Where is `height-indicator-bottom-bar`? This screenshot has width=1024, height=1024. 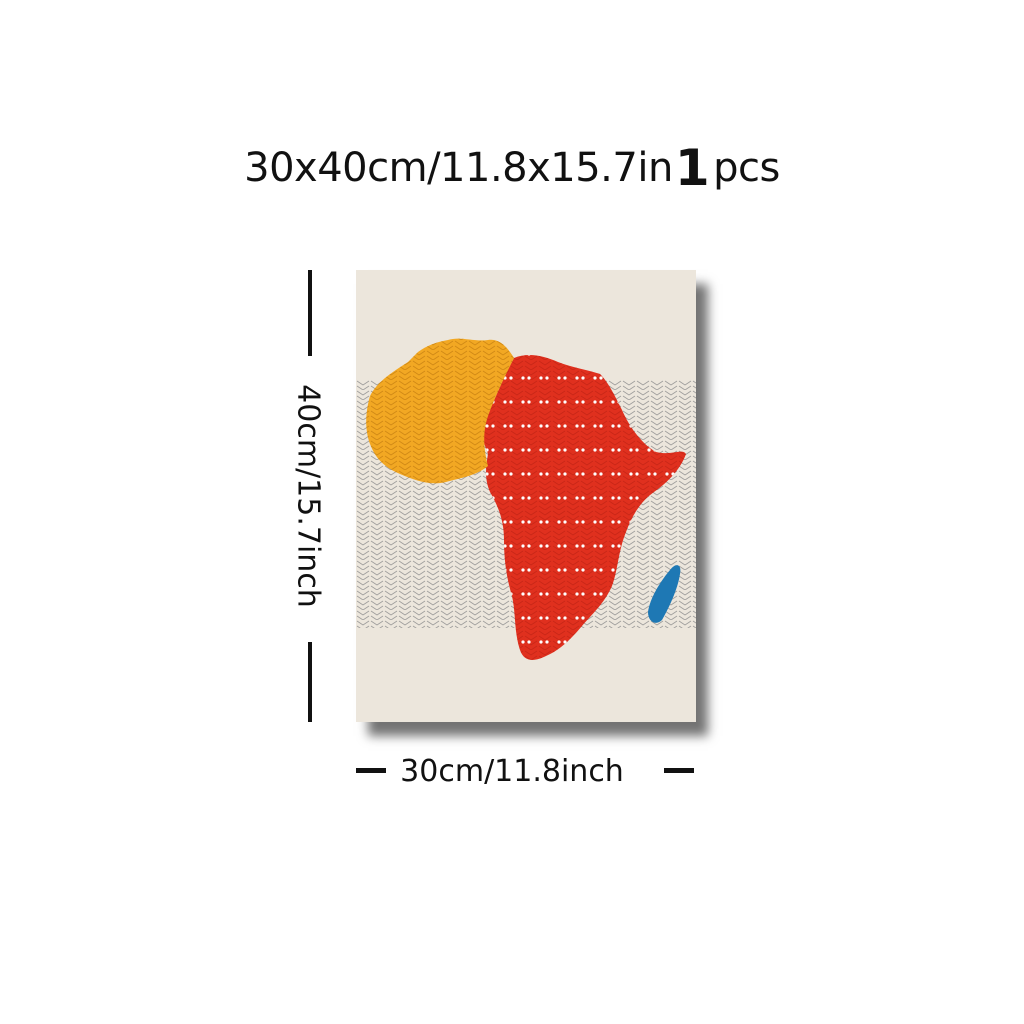 height-indicator-bottom-bar is located at coordinates (310, 682).